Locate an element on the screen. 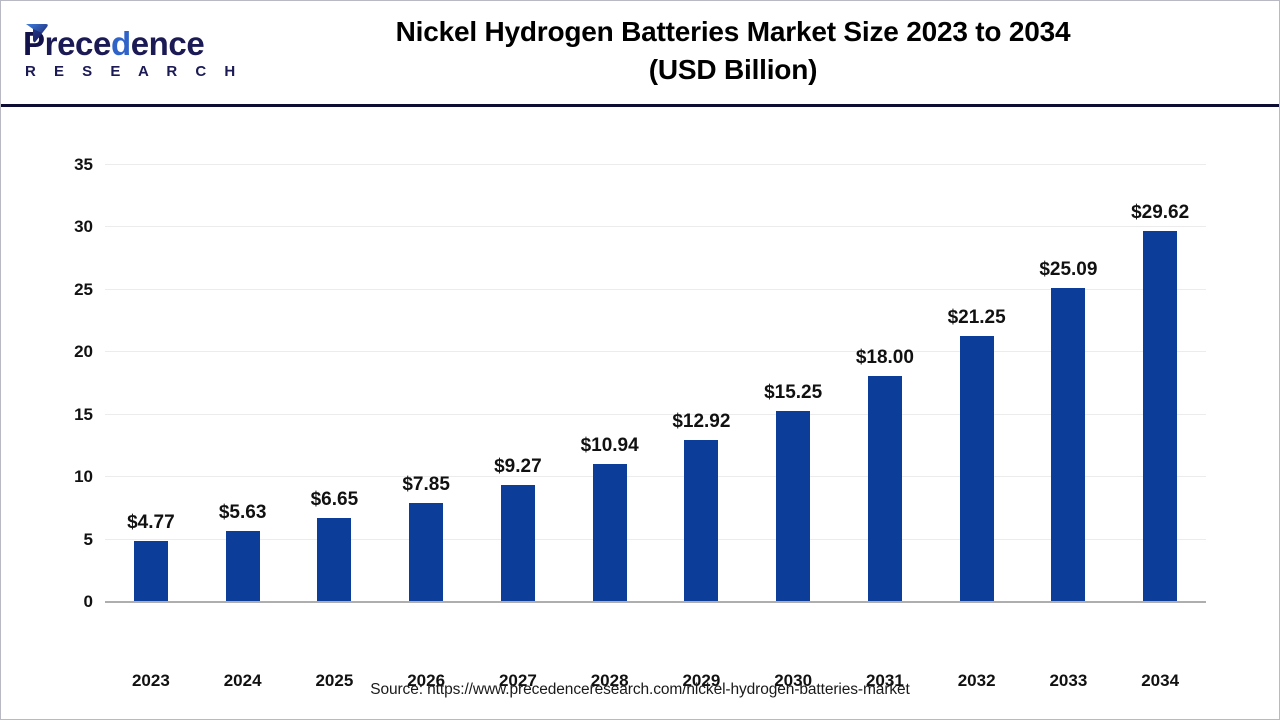 Image resolution: width=1280 pixels, height=720 pixels. x-axis-tick-label: 2027 is located at coordinates (517, 680).